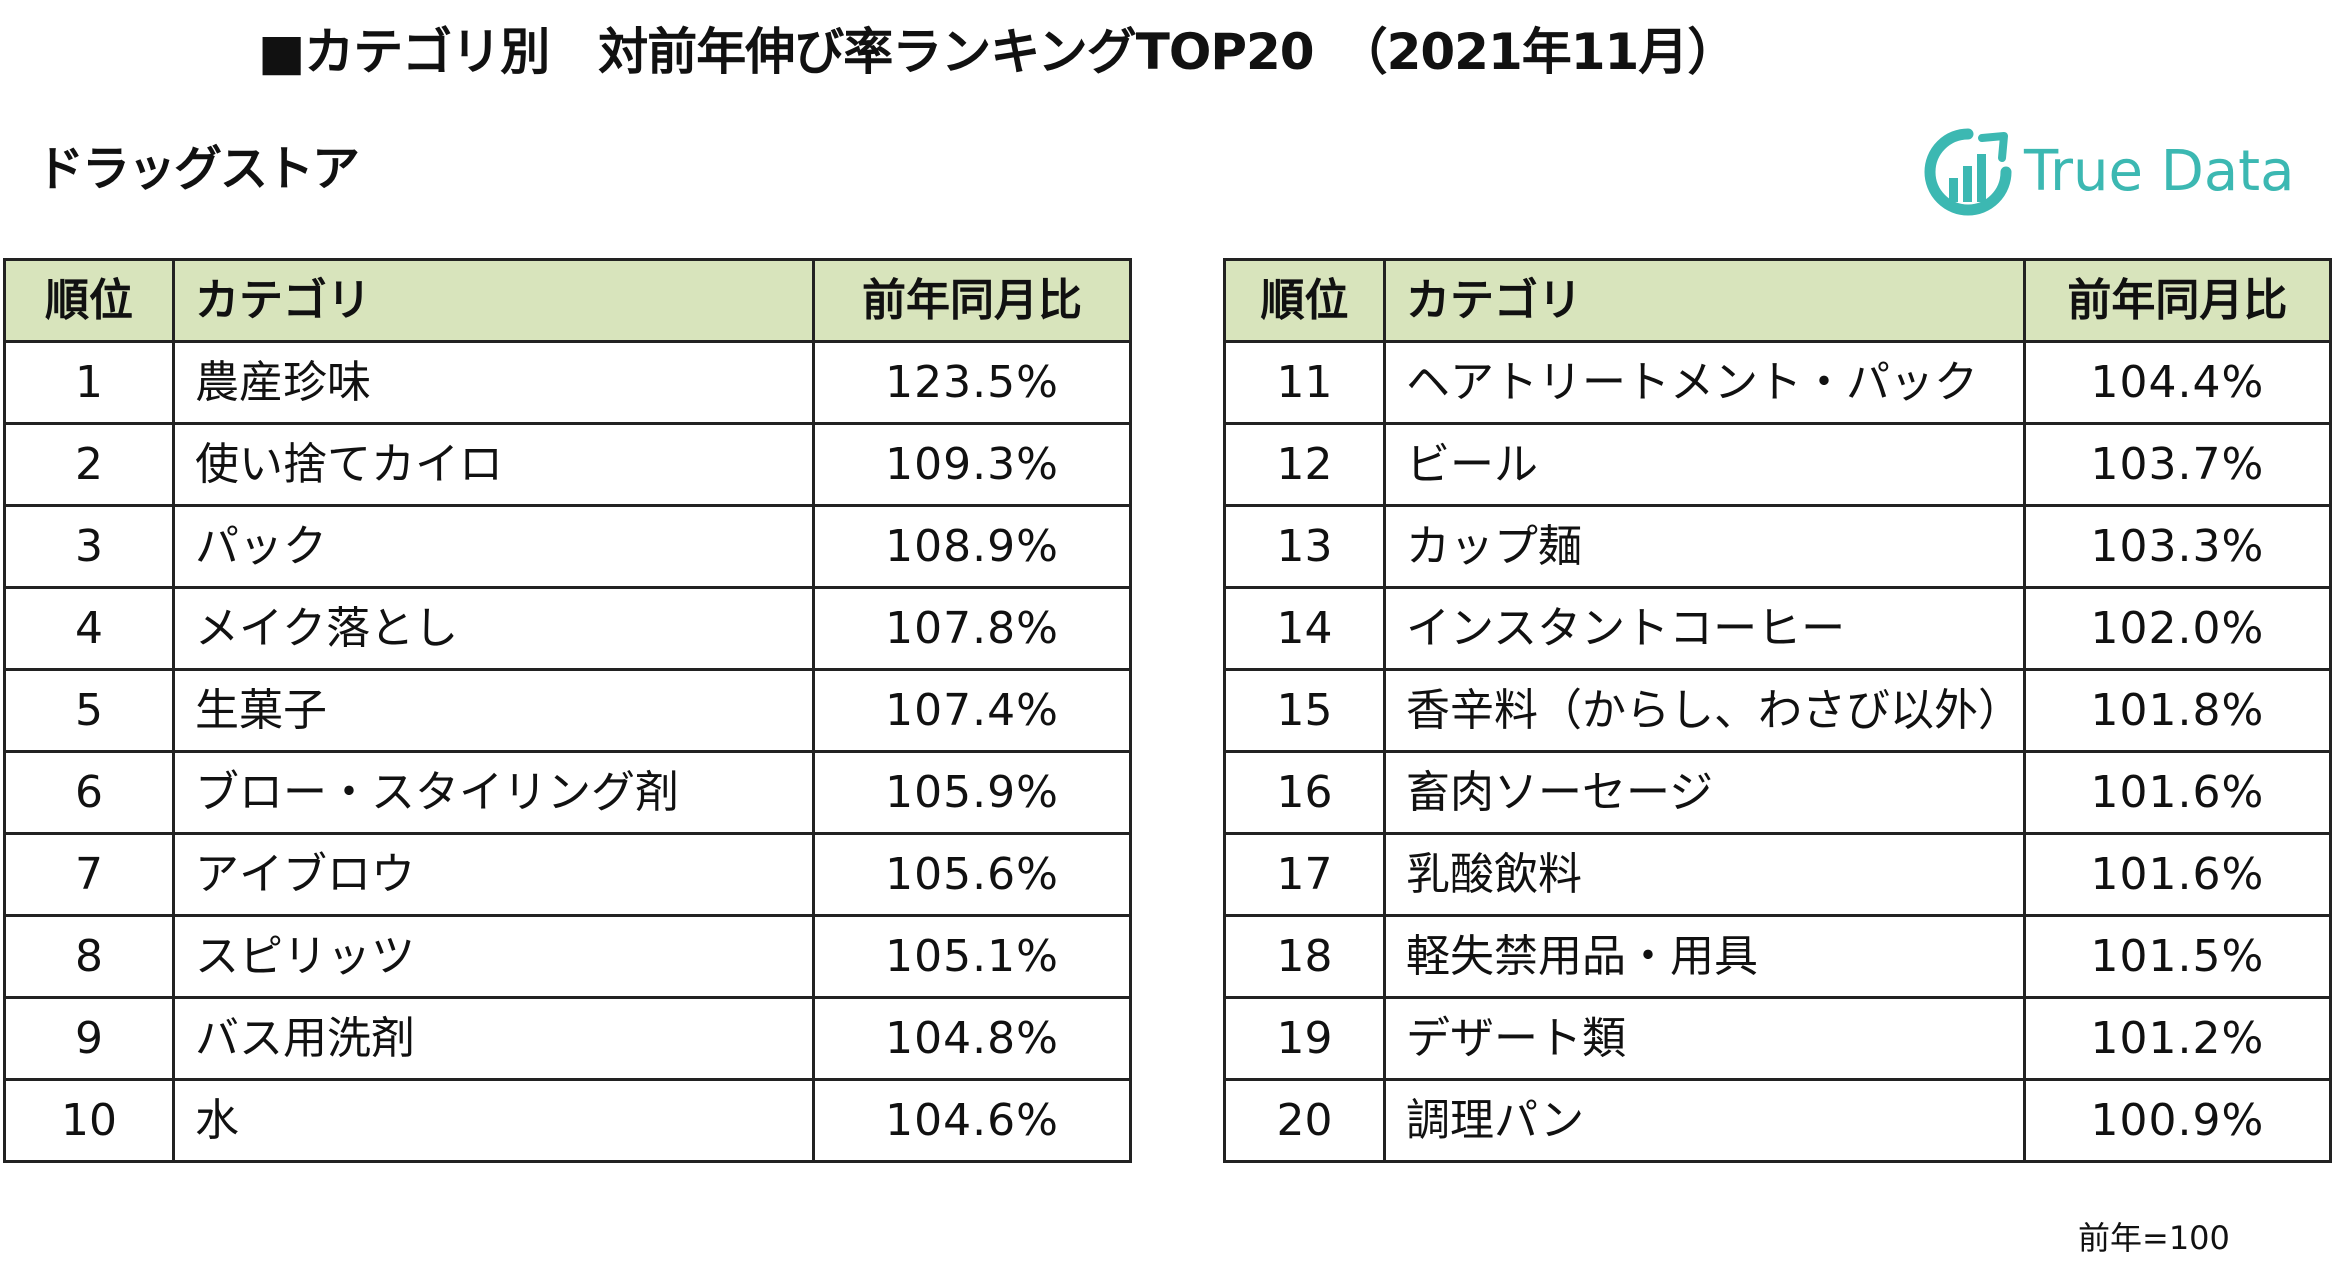 The width and height of the screenshot is (2332, 1281). Describe the element at coordinates (1968, 172) in the screenshot. I see `truedata-logo-icon` at that location.